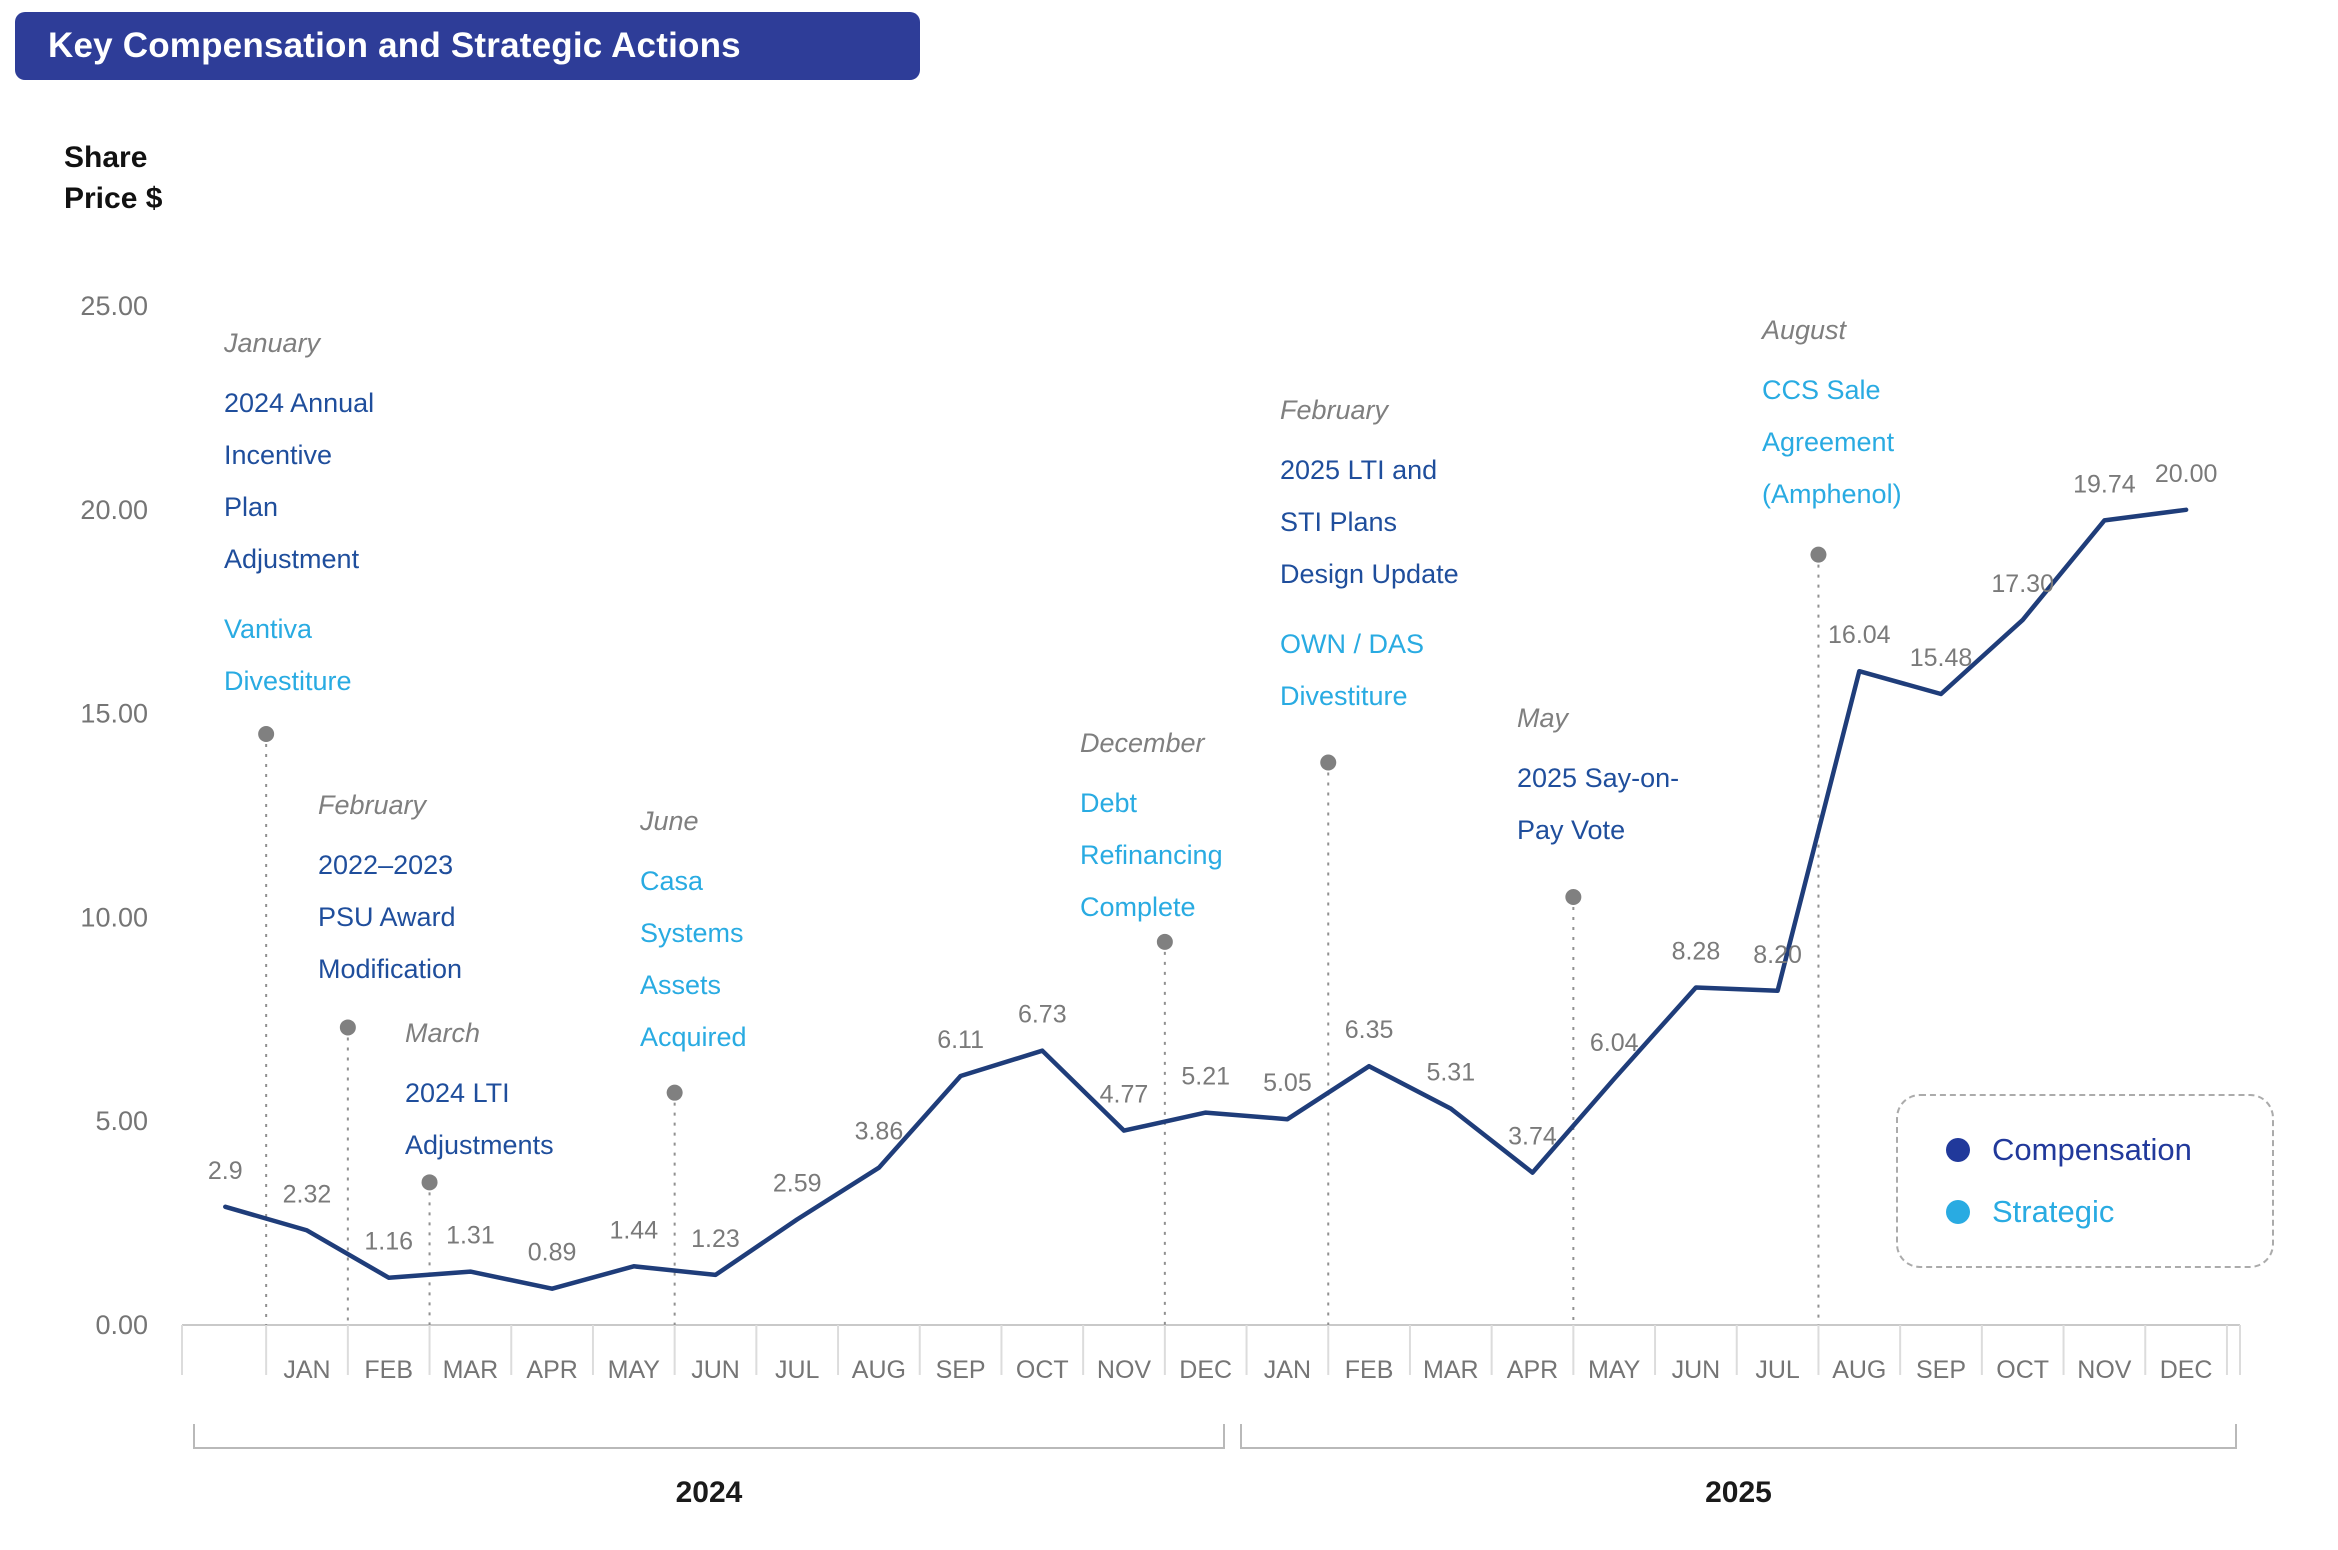  Describe the element at coordinates (1958, 1212) in the screenshot. I see `strategic-dot-icon` at that location.